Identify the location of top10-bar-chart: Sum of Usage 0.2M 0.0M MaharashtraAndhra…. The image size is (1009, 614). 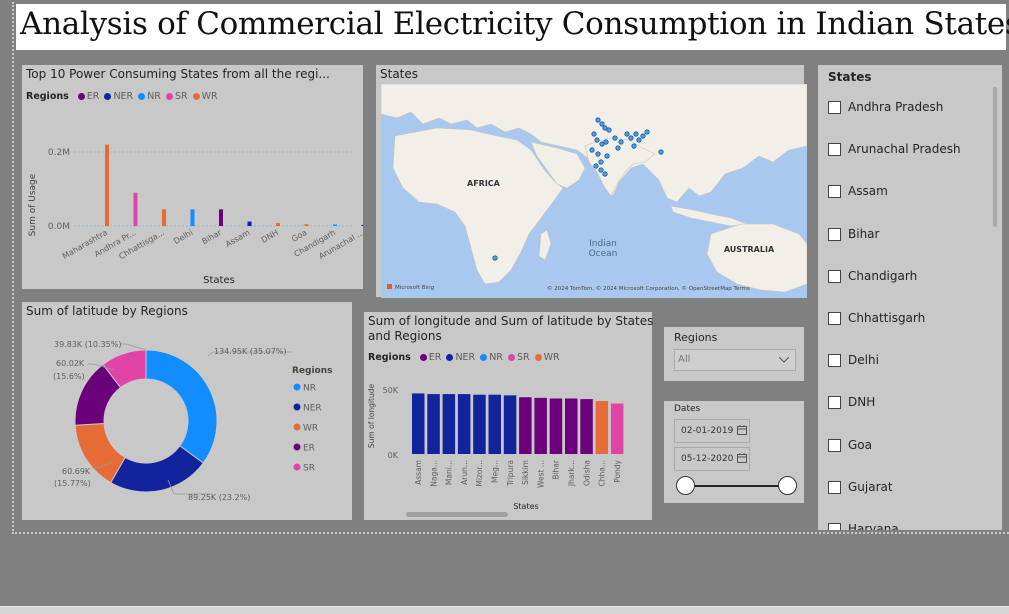
(192, 177).